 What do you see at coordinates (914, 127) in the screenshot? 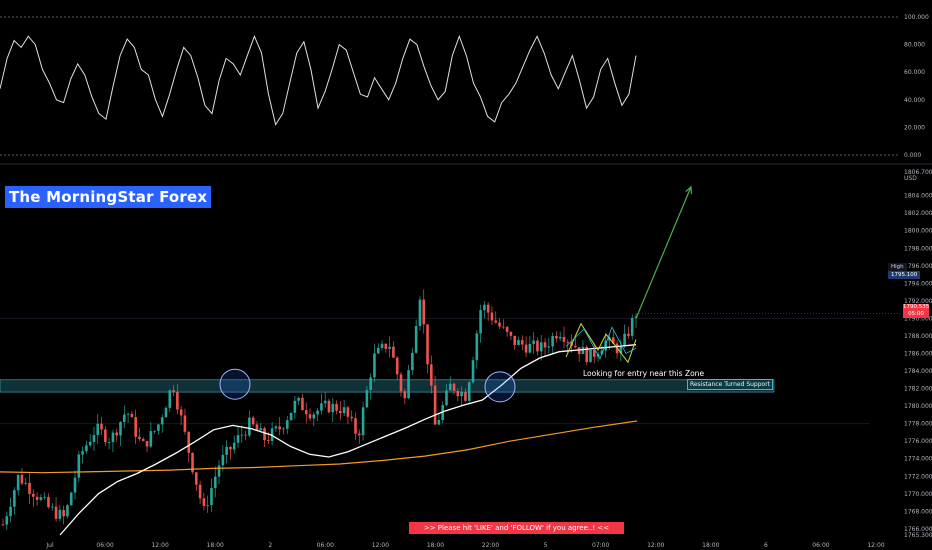
I see `osc-tick-label: 20.000` at bounding box center [914, 127].